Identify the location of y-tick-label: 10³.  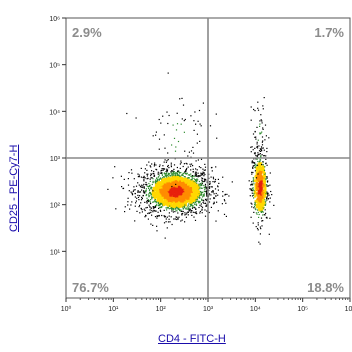
(55, 159).